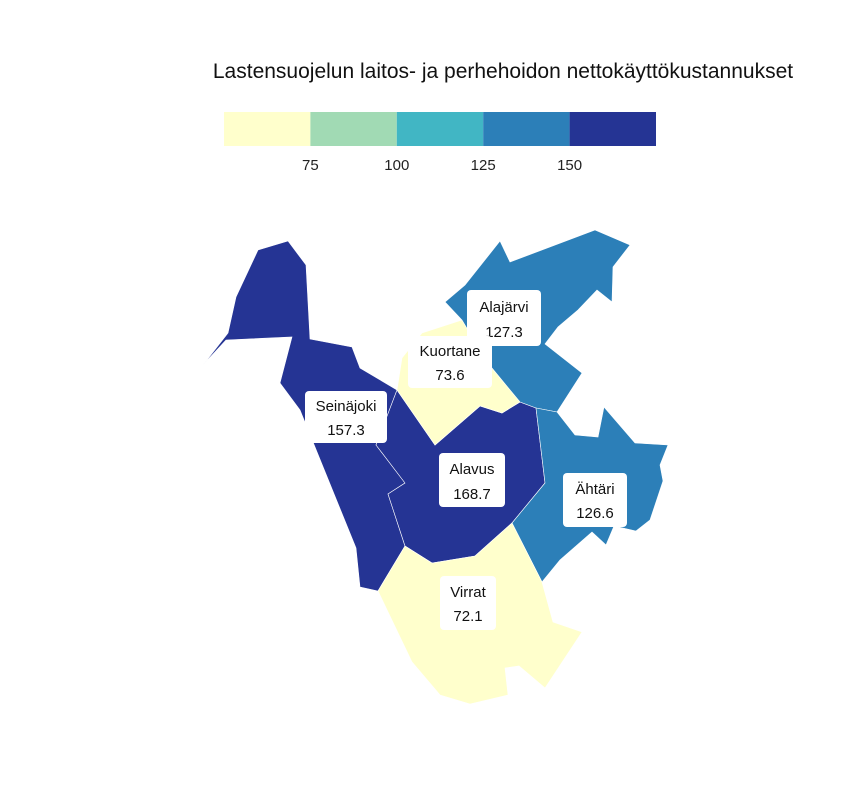  I want to click on region-label-seinajoki: Seinäjoki 157.3, so click(346, 417).